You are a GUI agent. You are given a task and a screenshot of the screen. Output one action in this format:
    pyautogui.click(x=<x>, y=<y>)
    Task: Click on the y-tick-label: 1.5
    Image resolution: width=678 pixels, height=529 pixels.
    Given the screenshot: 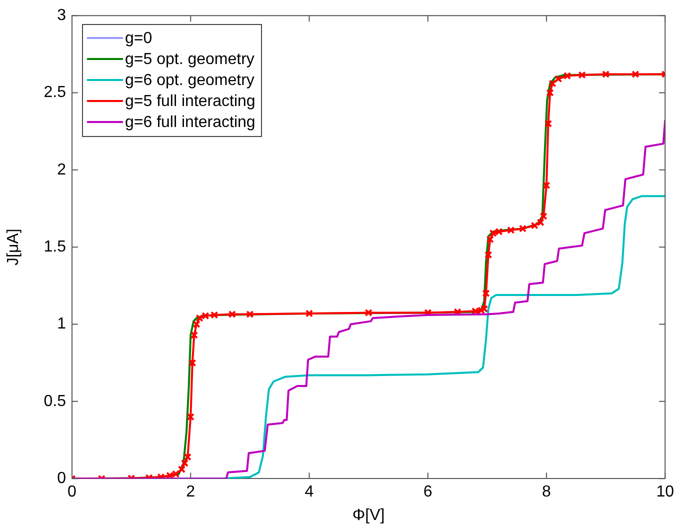 What is the action you would take?
    pyautogui.click(x=55, y=247)
    